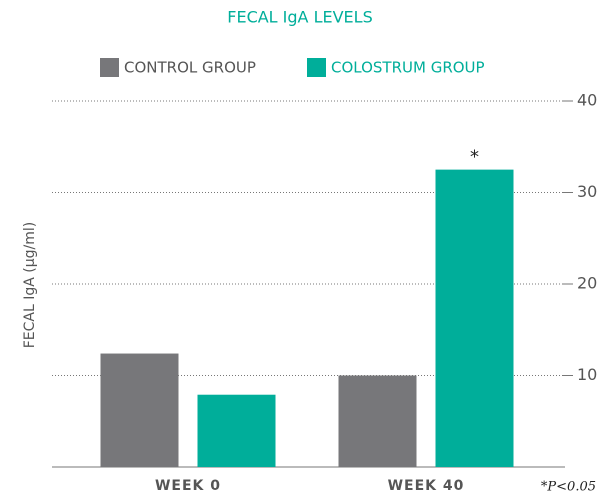 The height and width of the screenshot is (501, 599). What do you see at coordinates (408, 68) in the screenshot?
I see `legend-label: COLOSTRUM GROUP` at bounding box center [408, 68].